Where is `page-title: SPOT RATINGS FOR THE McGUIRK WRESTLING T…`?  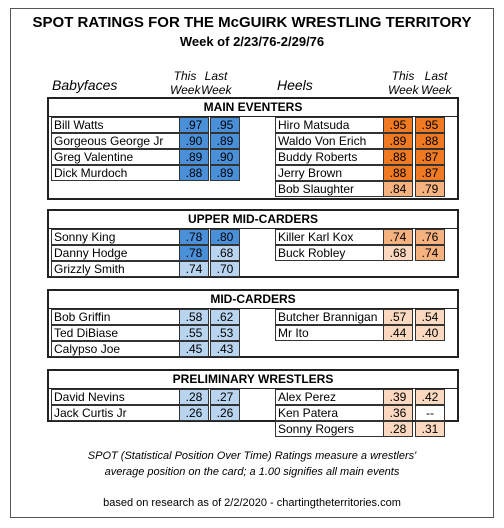 page-title: SPOT RATINGS FOR THE McGUIRK WRESTLING T… is located at coordinates (252, 22).